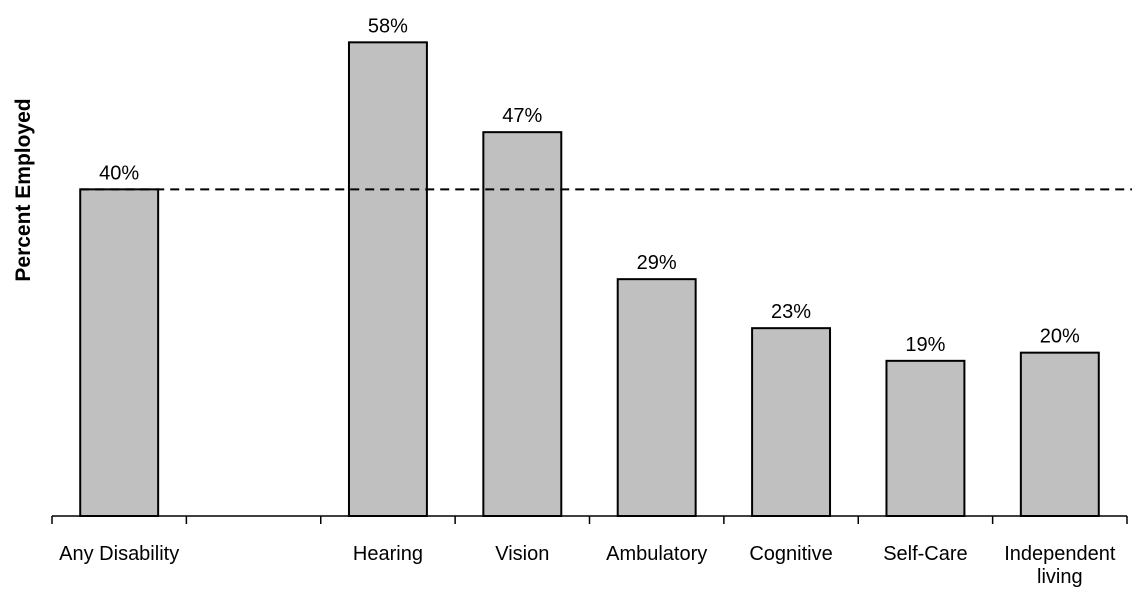 This screenshot has width=1144, height=599. Describe the element at coordinates (925, 345) in the screenshot. I see `value-label: 19%` at that location.